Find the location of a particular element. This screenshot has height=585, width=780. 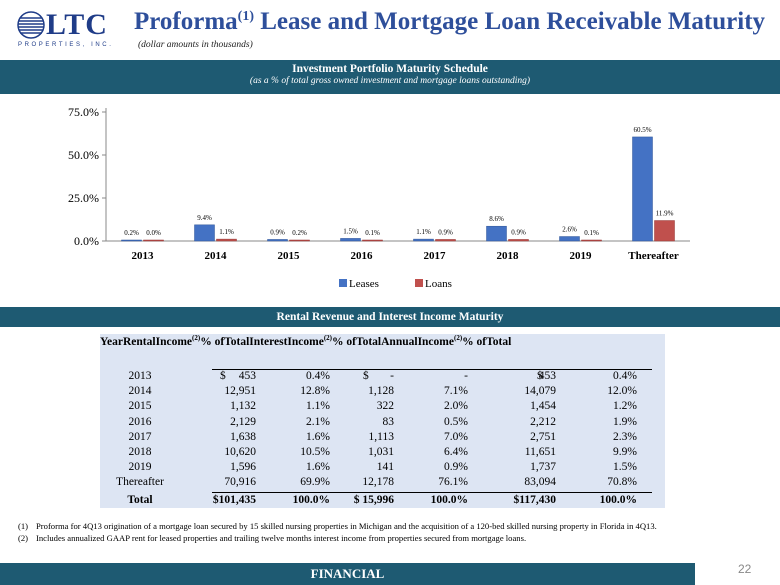

legend-label-leases: Leases is located at coordinates (364, 284).